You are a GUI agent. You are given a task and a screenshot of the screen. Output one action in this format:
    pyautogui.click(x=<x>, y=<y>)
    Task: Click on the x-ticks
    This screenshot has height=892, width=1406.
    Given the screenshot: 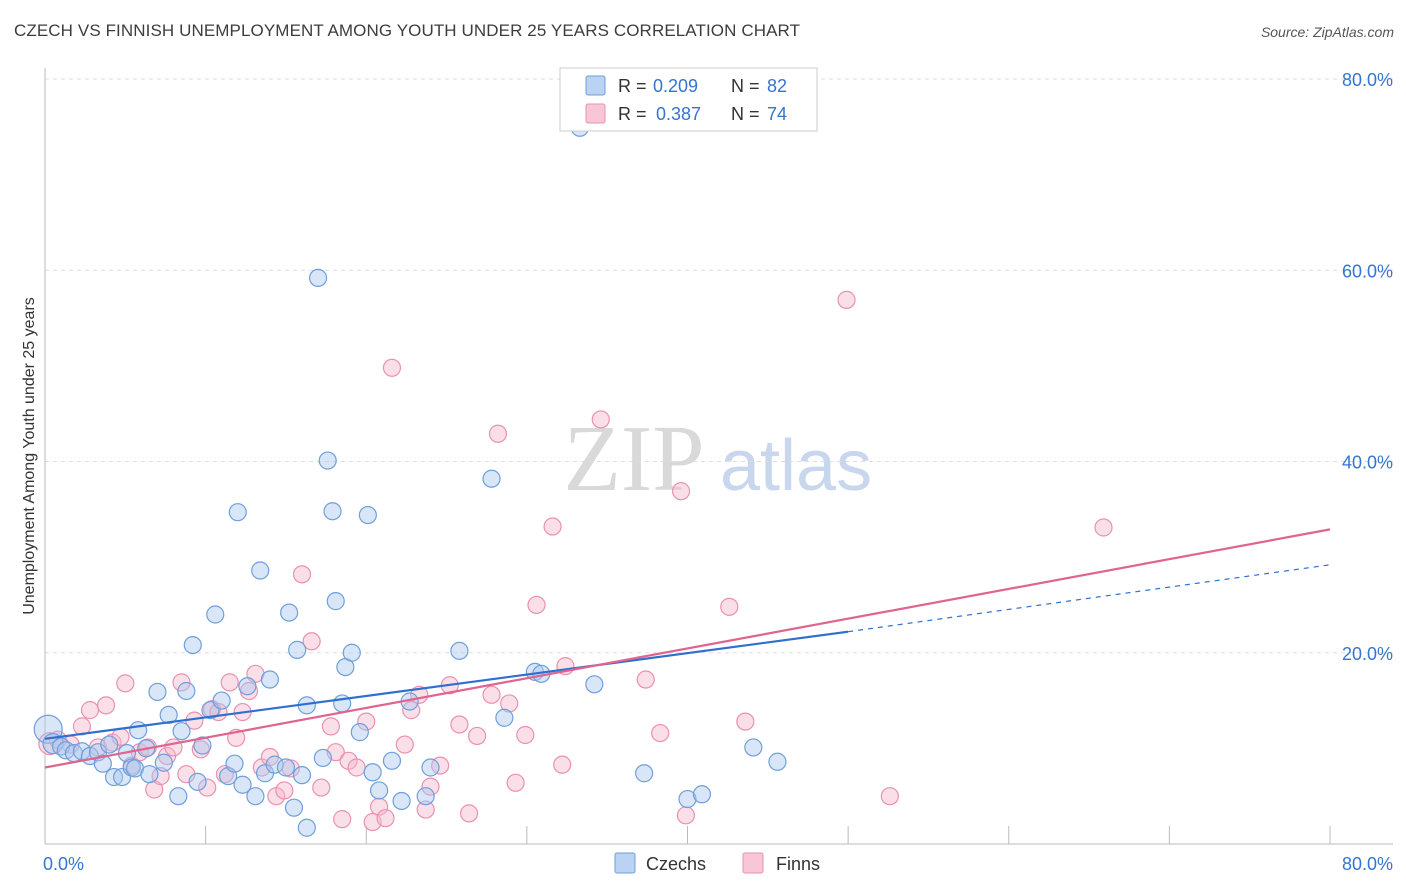 What is the action you would take?
    pyautogui.click(x=768, y=835)
    